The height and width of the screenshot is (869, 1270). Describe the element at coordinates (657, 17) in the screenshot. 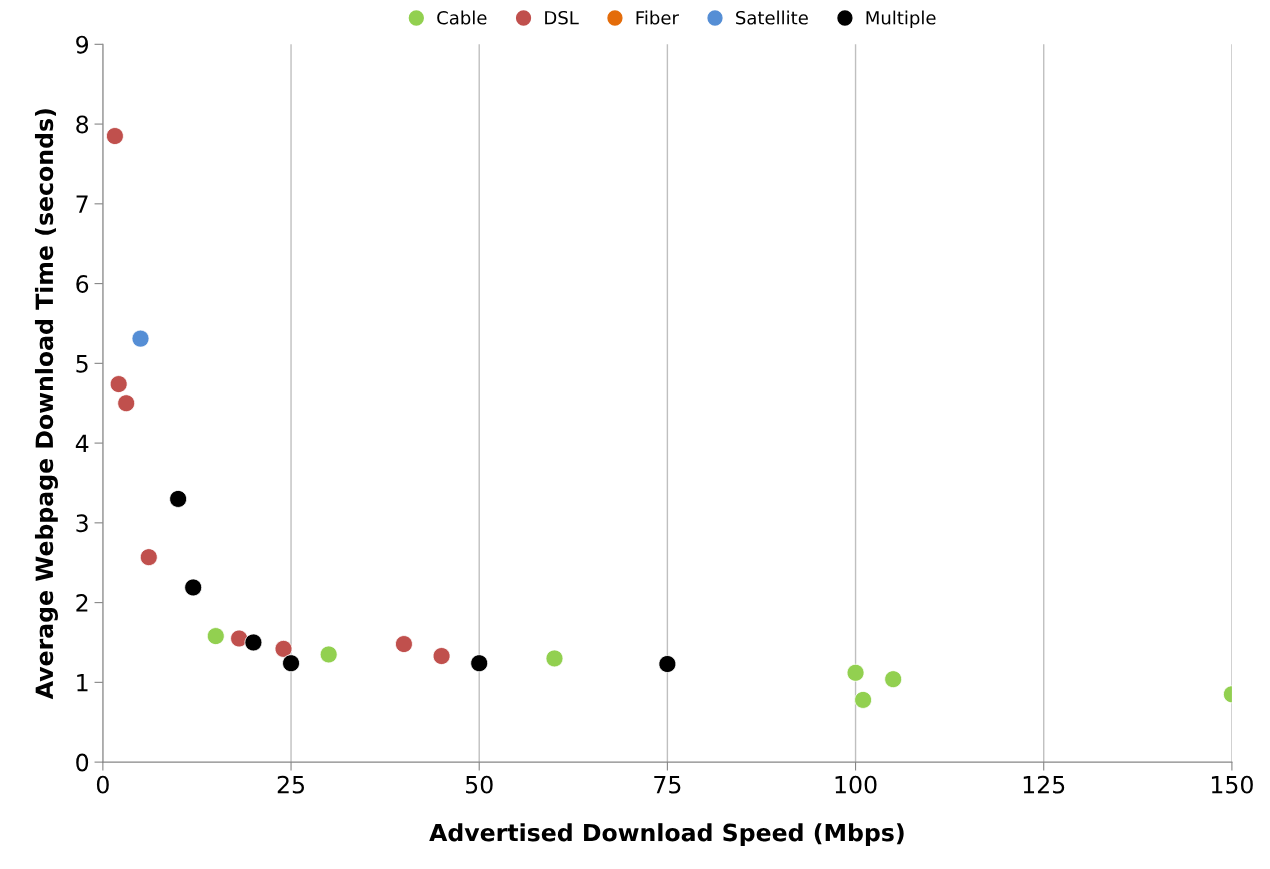

I see `legend-label: Fiber` at that location.